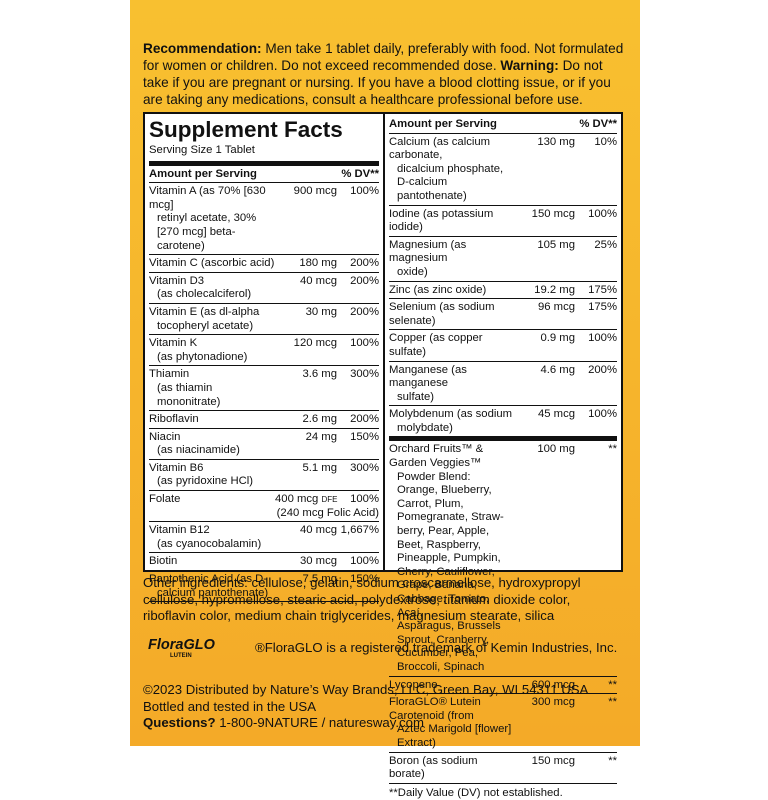  I want to click on nutrient-name: Molybdenum (as sodium molybdate), so click(451, 421).